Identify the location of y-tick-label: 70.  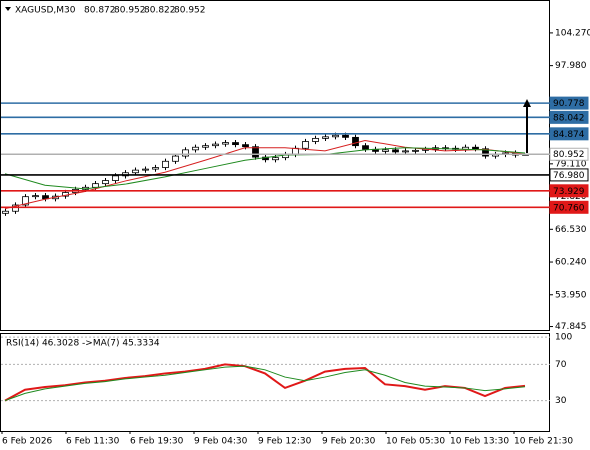
(561, 365).